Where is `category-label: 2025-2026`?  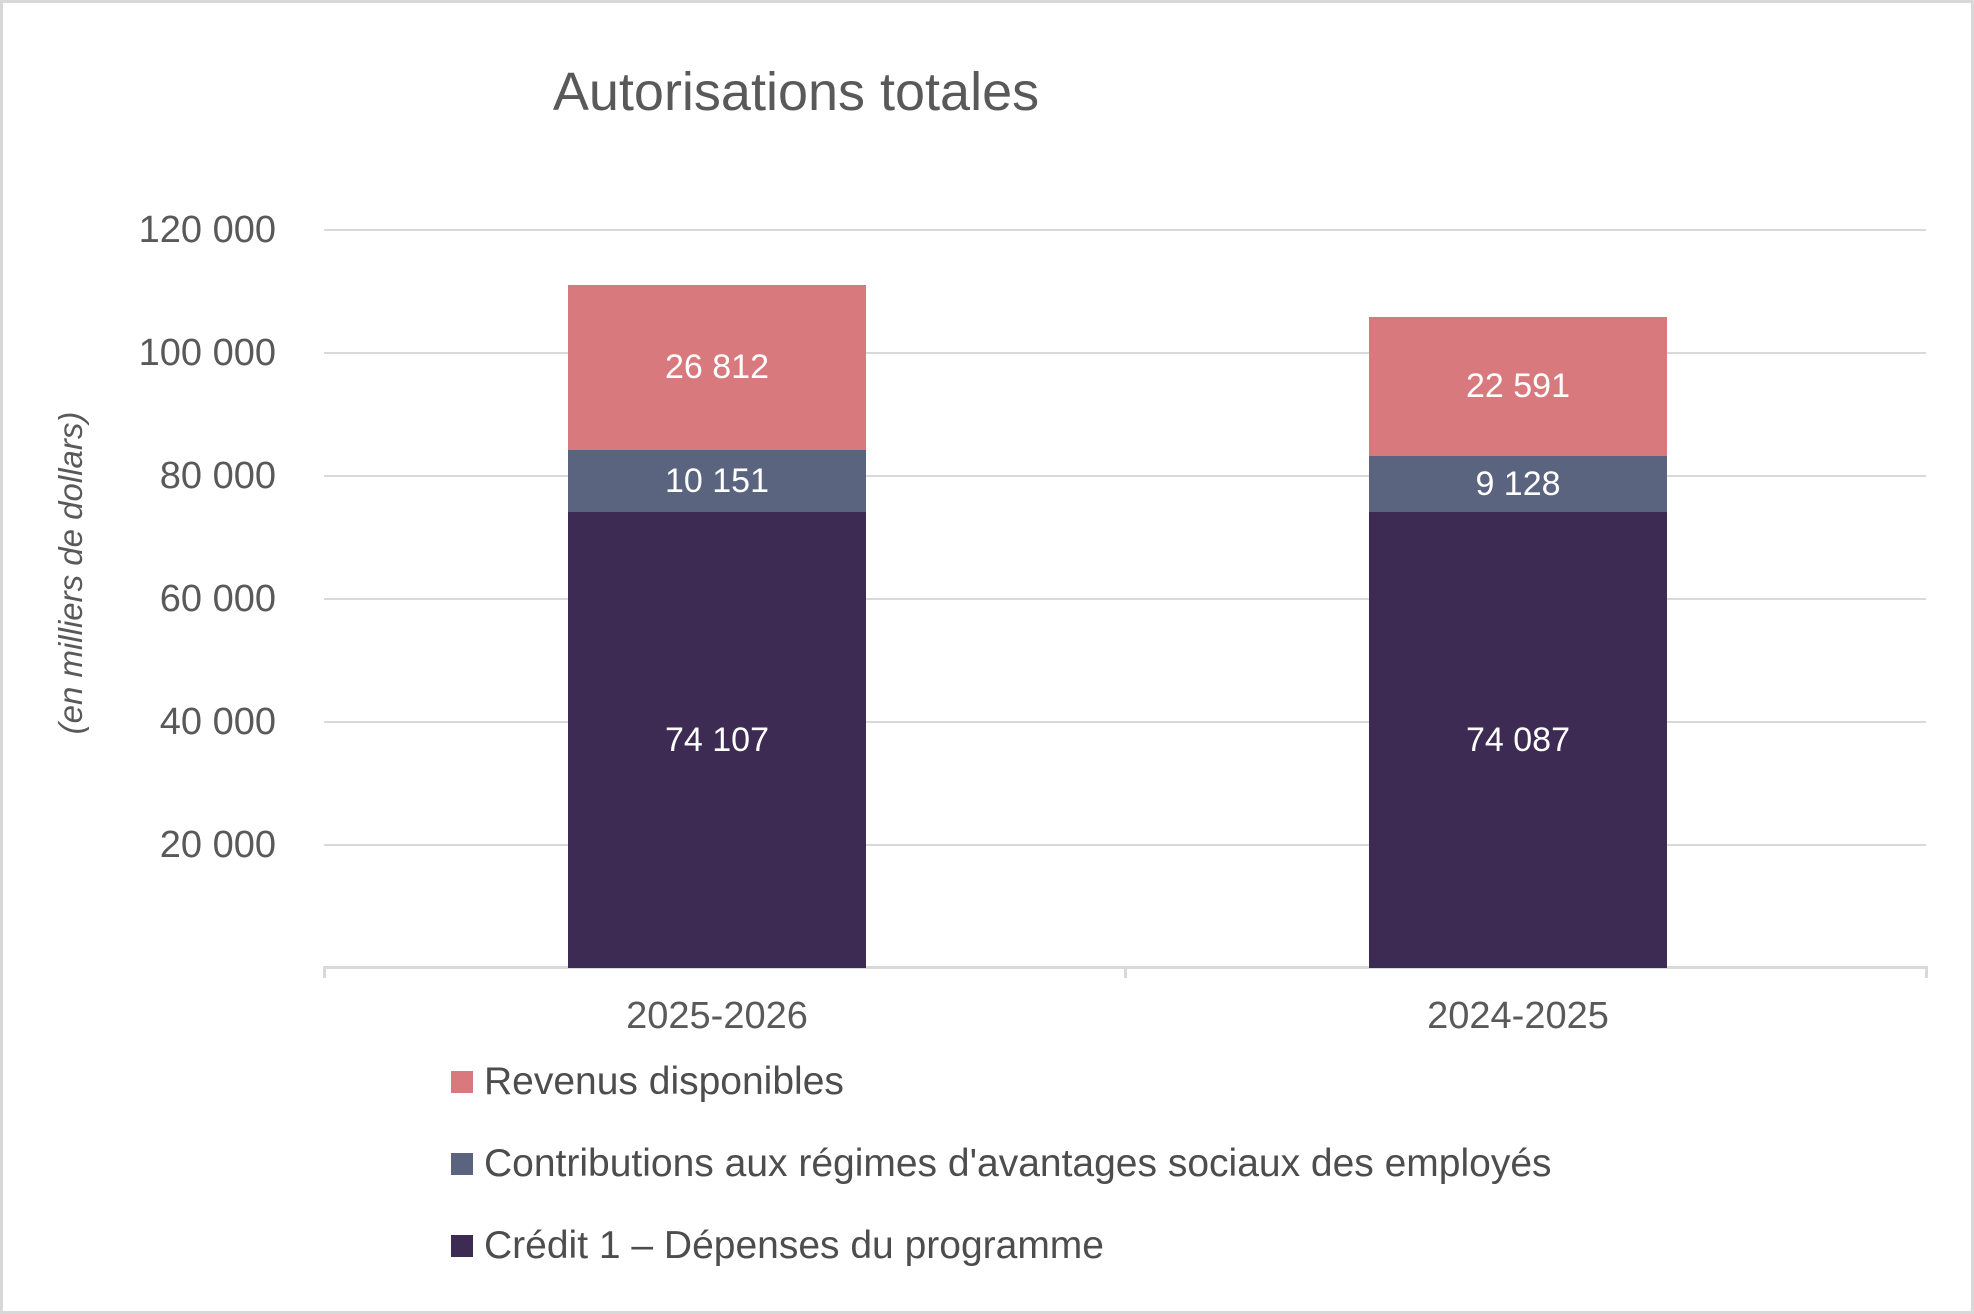
category-label: 2025-2026 is located at coordinates (717, 1016).